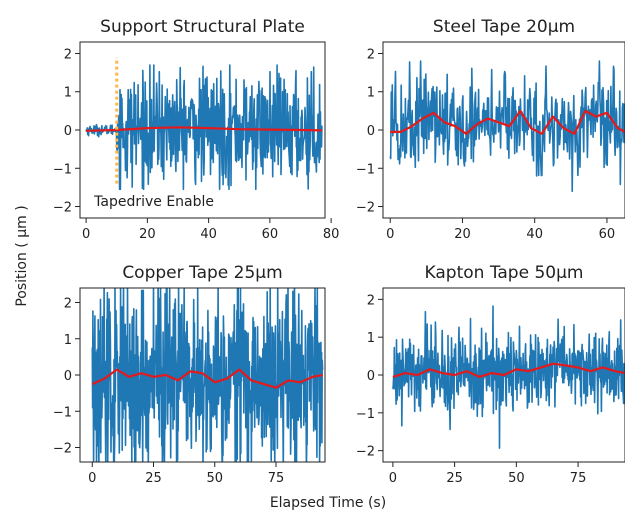 This screenshot has height=512, width=625. Describe the element at coordinates (202, 27) in the screenshot. I see `subplot-title: Support Structural Plate` at that location.